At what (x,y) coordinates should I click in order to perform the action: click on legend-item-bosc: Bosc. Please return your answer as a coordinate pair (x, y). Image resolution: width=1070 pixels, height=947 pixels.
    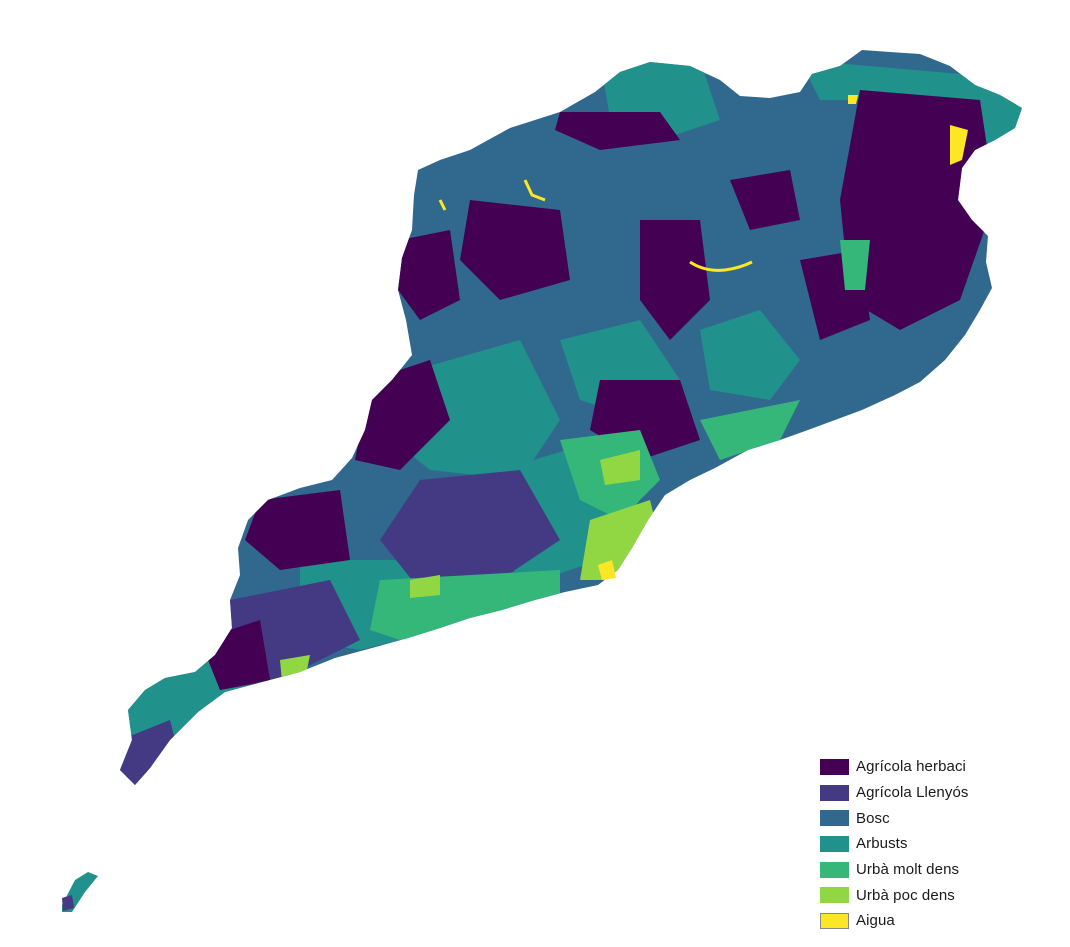
    Looking at the image, I should click on (940, 818).